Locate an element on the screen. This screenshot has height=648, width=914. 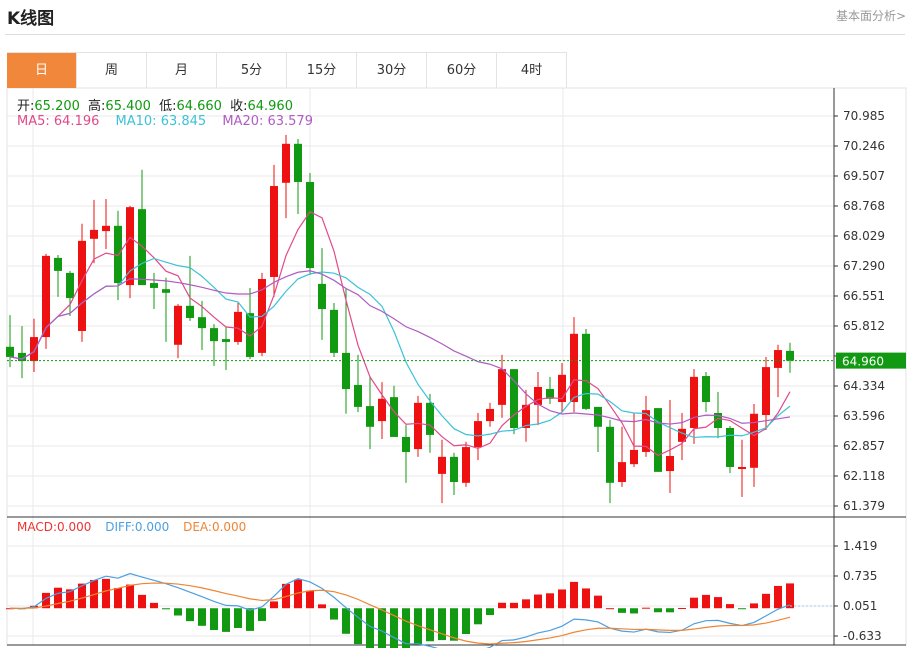
low-label: 低: is located at coordinates (168, 106).